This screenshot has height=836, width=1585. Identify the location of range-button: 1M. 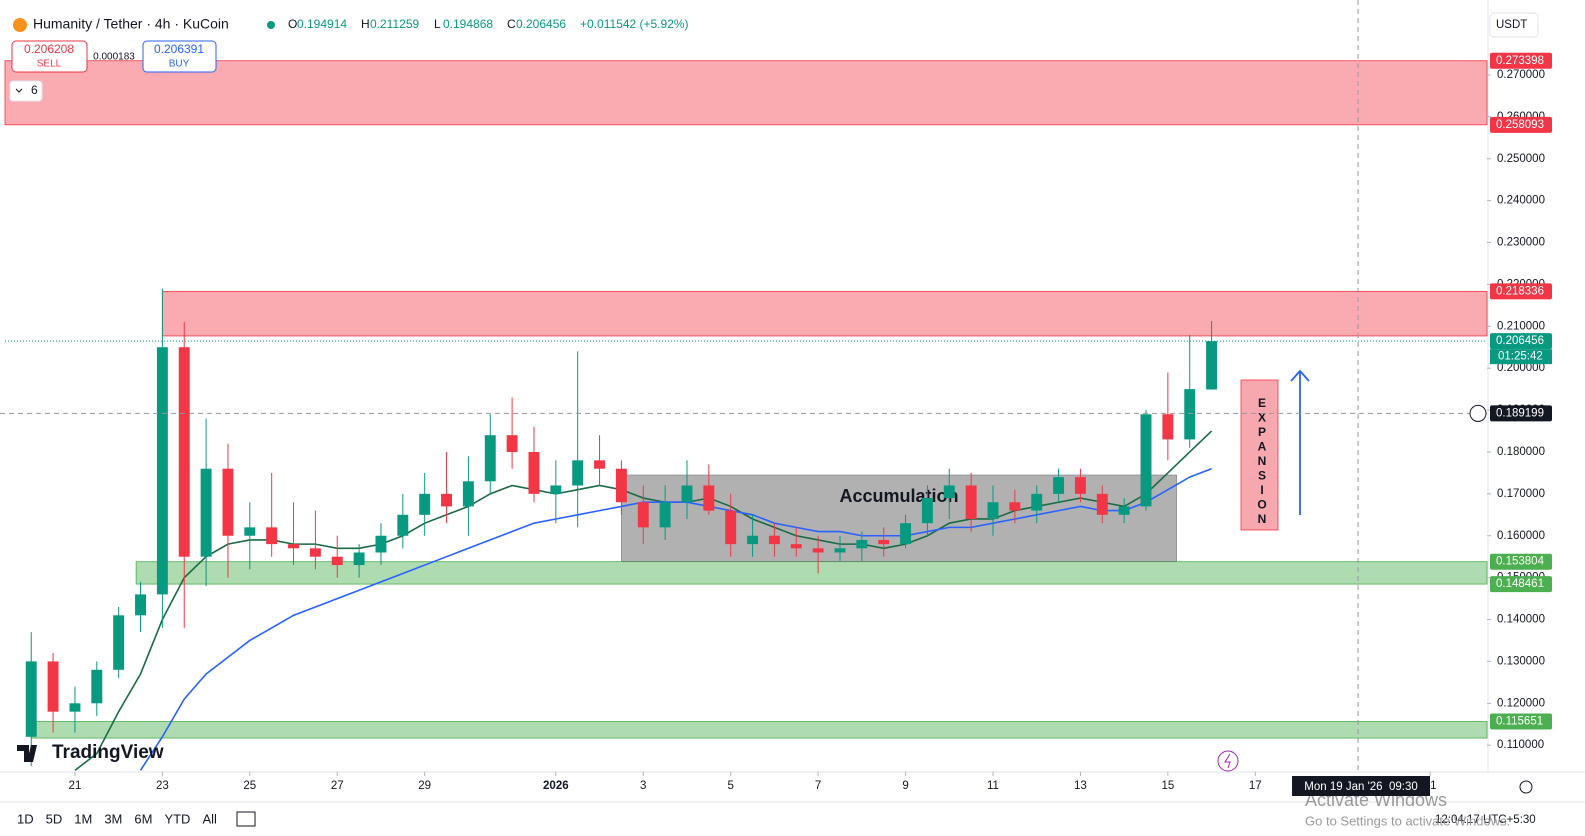
(83, 818).